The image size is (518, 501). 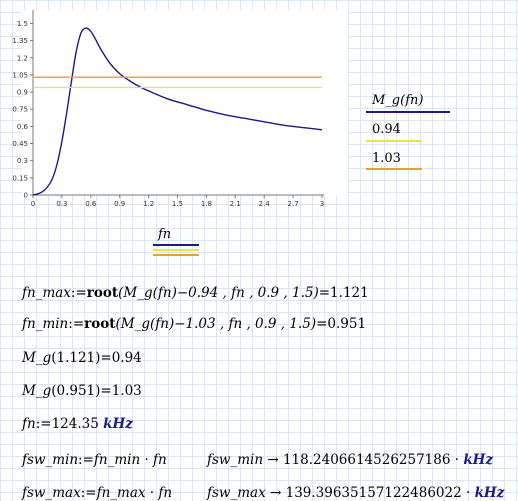 I want to click on fsw-min-r-lhs: fsw_min, so click(x=235, y=460).